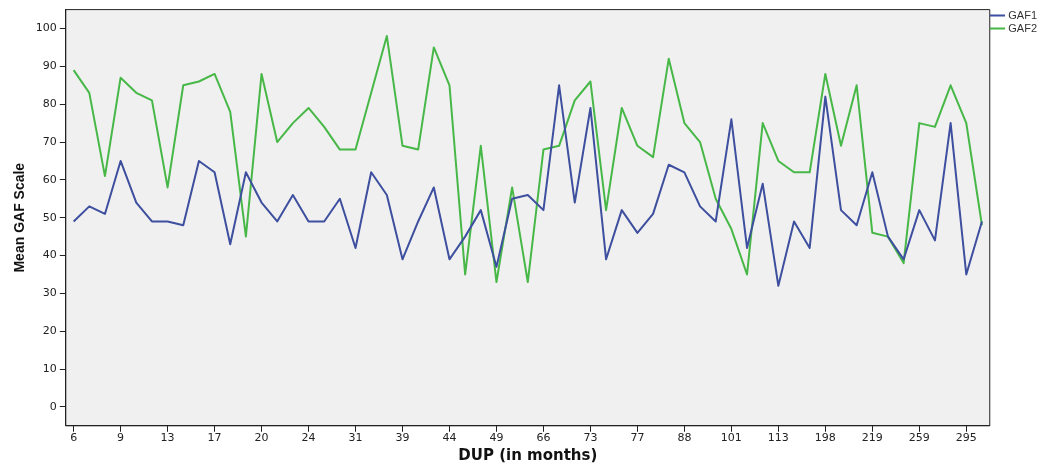  I want to click on x-tick-label: 9, so click(121, 438).